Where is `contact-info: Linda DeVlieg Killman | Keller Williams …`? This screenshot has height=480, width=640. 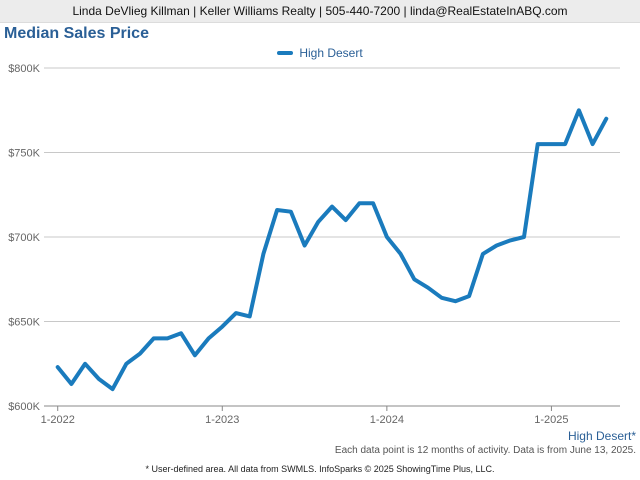 contact-info: Linda DeVlieg Killman | Keller Williams … is located at coordinates (320, 11).